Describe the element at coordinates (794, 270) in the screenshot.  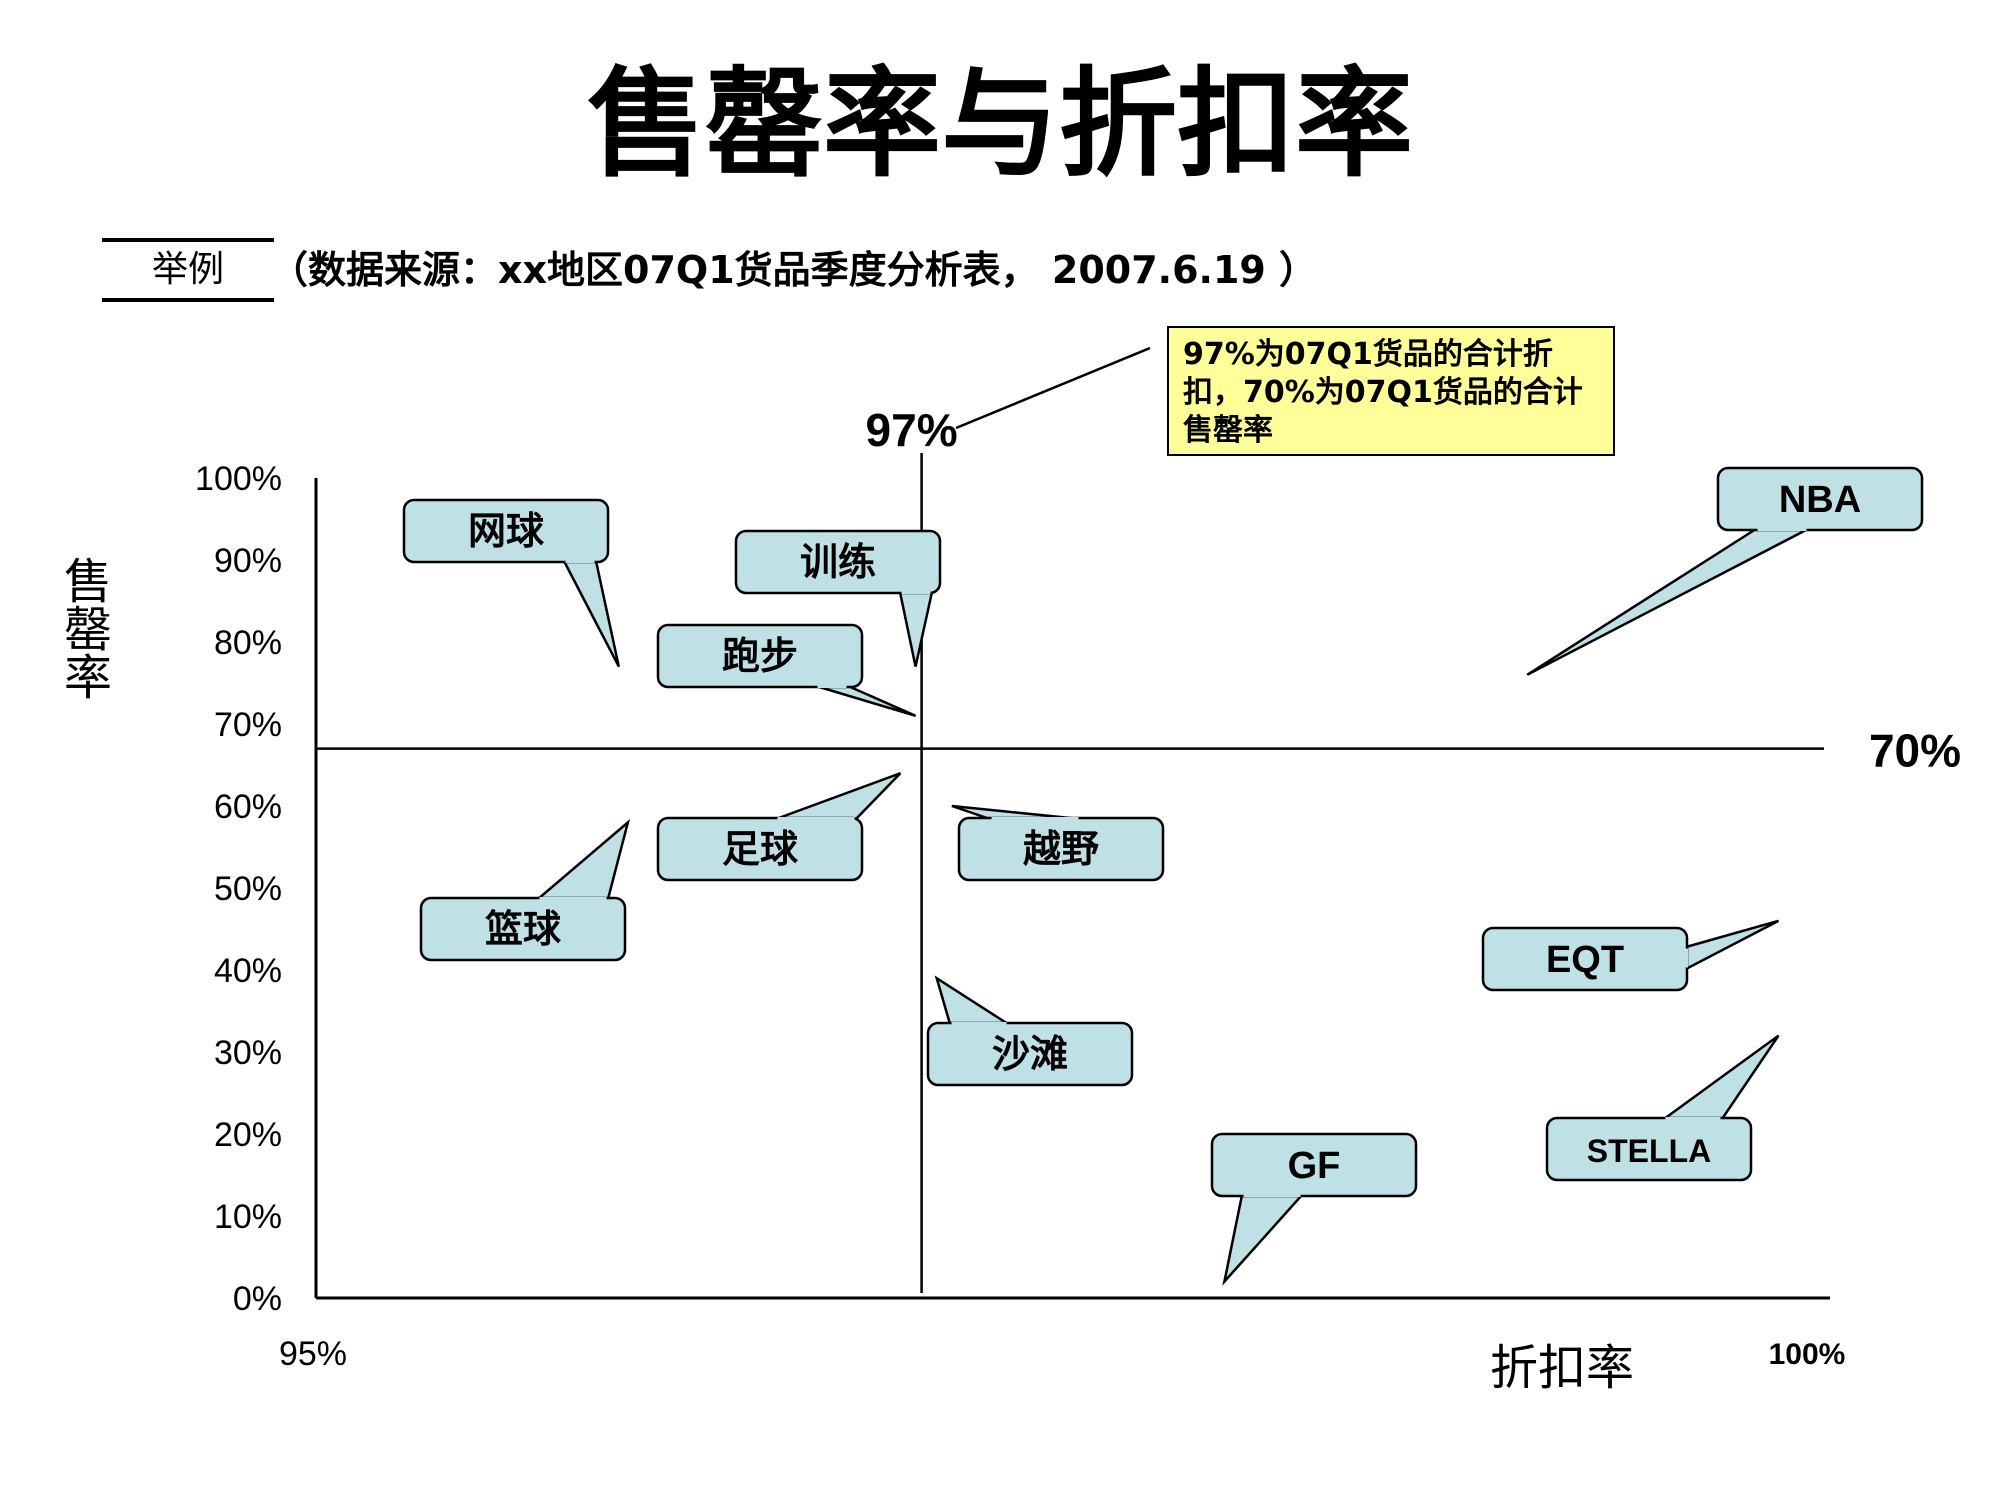
I see `data-source-note: （数据来源：xx地区07Q1货品季度分析表， 2007.6.19 ）` at that location.